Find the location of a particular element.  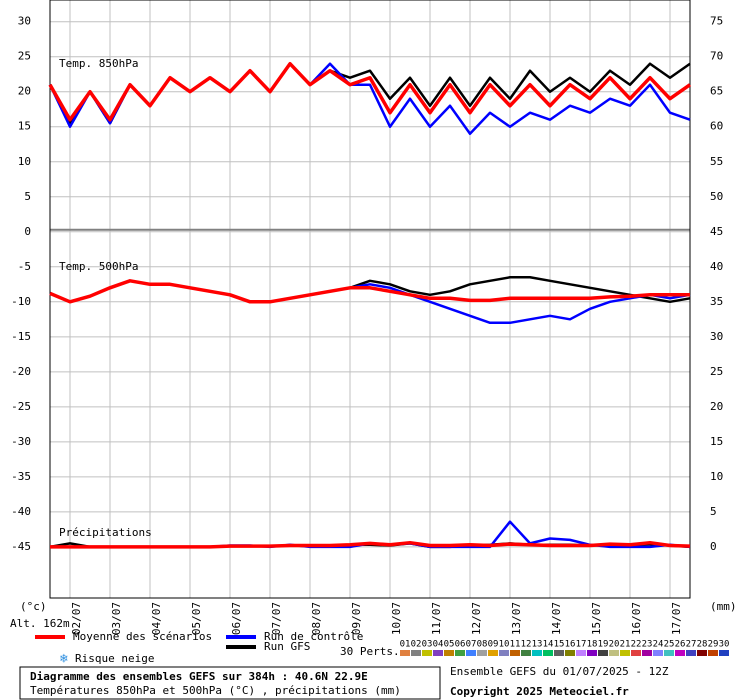

y-tick-label: -30 is located at coordinates (21, 441).